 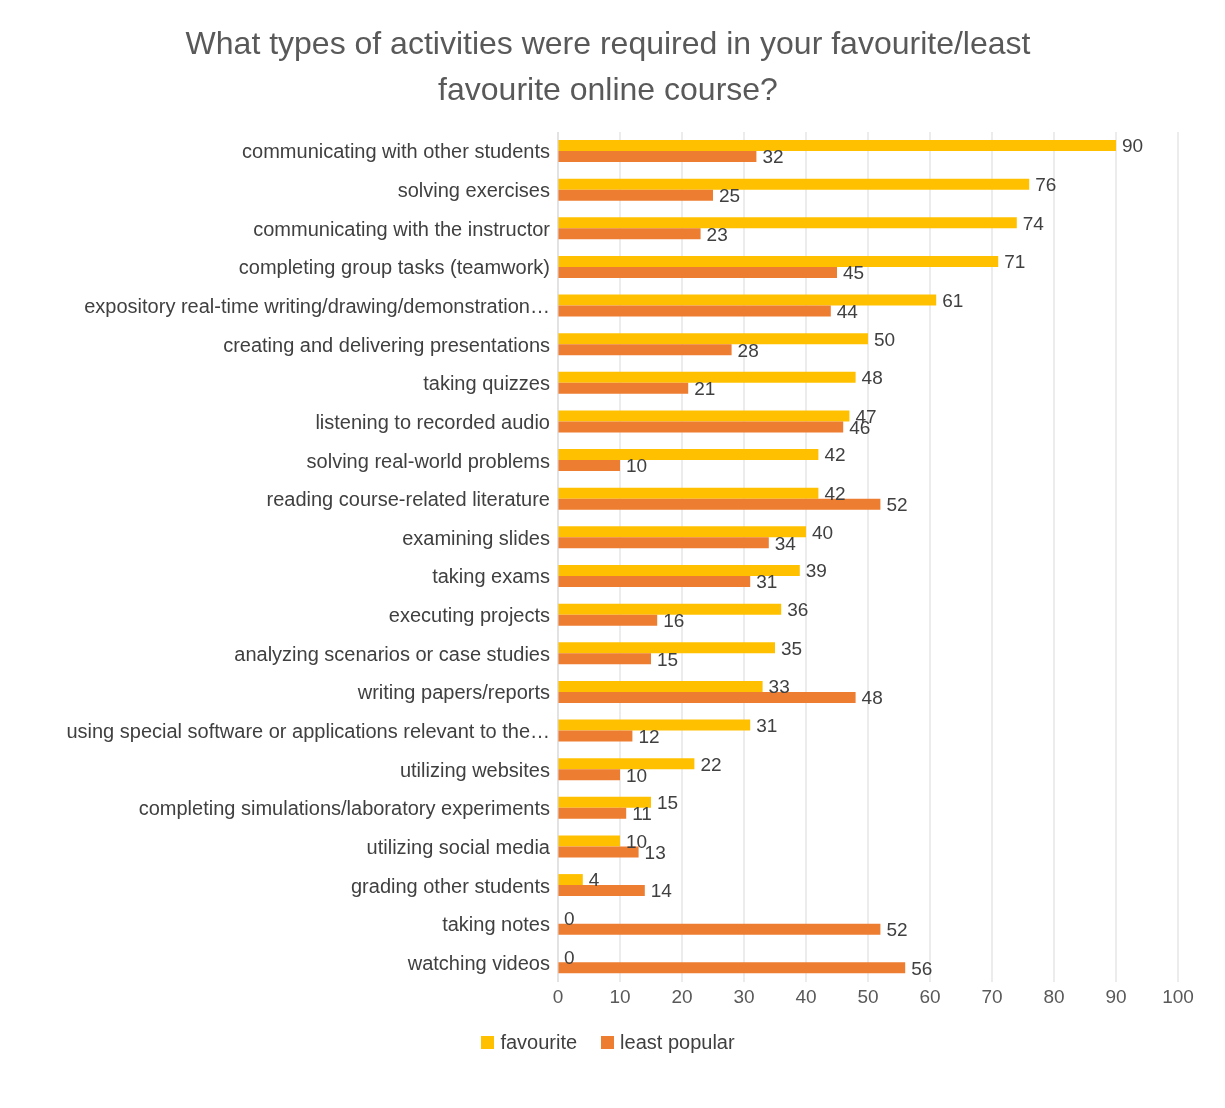 What do you see at coordinates (748, 350) in the screenshot?
I see `data-label: 28` at bounding box center [748, 350].